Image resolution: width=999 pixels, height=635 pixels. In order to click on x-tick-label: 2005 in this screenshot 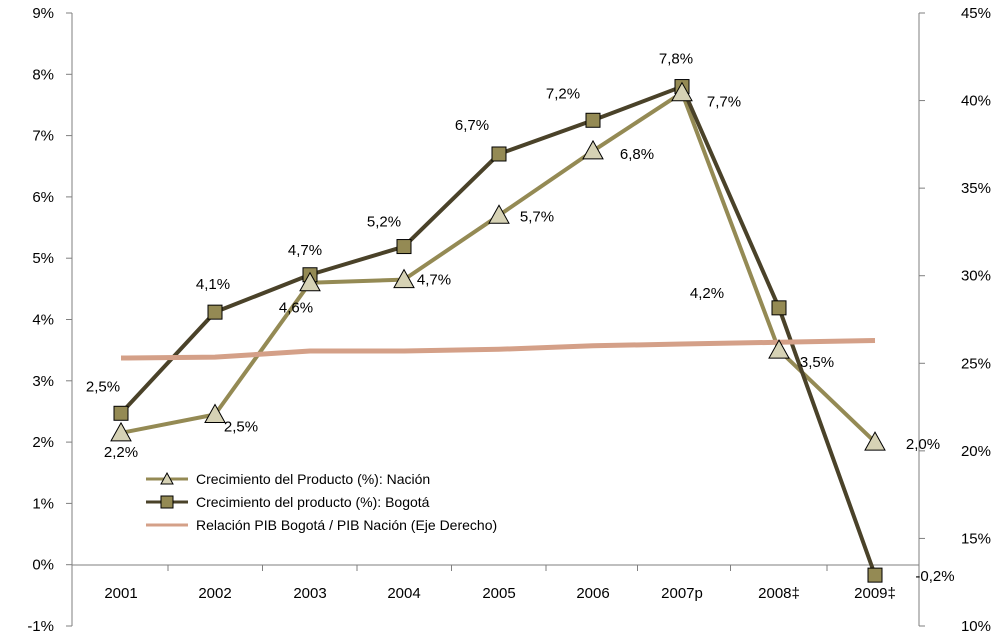, I will do `click(498, 593)`.